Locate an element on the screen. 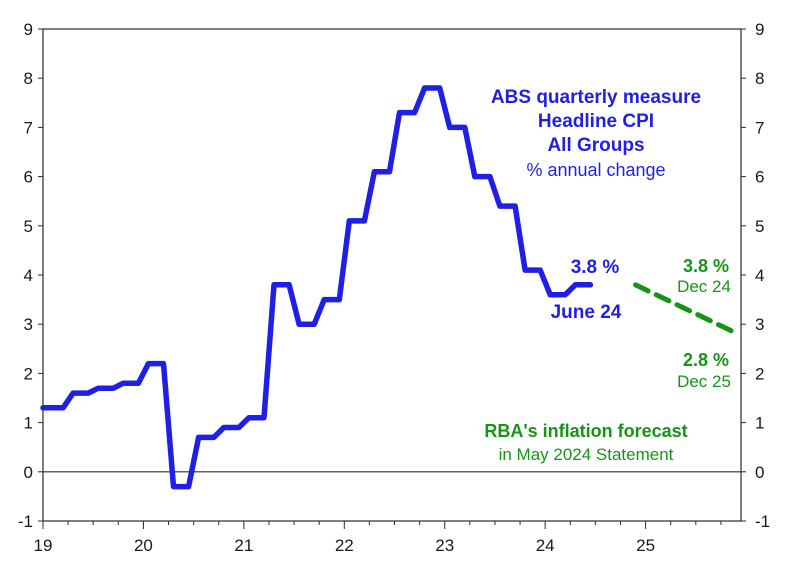  rba-start-value-label: 3.8 % is located at coordinates (706, 266).